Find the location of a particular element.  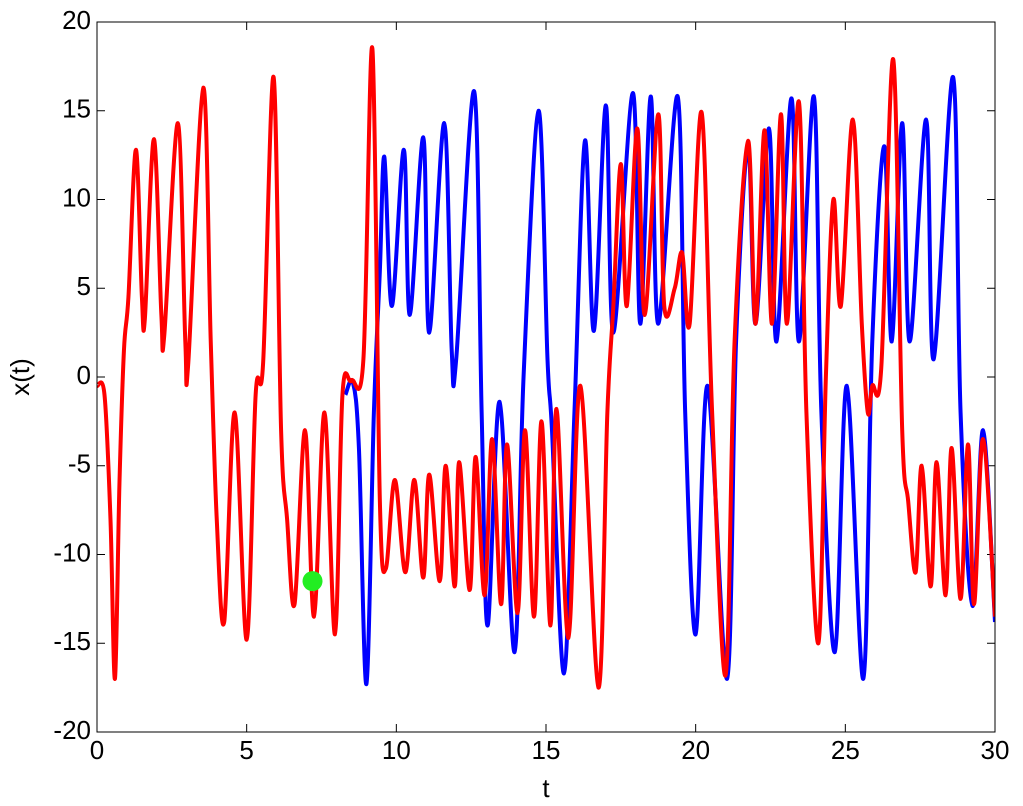

y-axis-label: x(t) is located at coordinates (20, 377).